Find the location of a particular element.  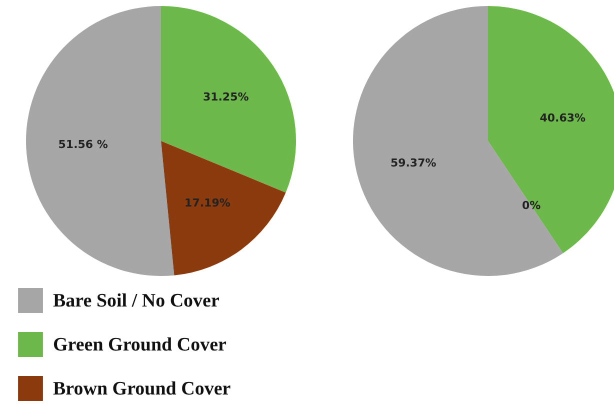

data-label: 51.56 % is located at coordinates (83, 144).